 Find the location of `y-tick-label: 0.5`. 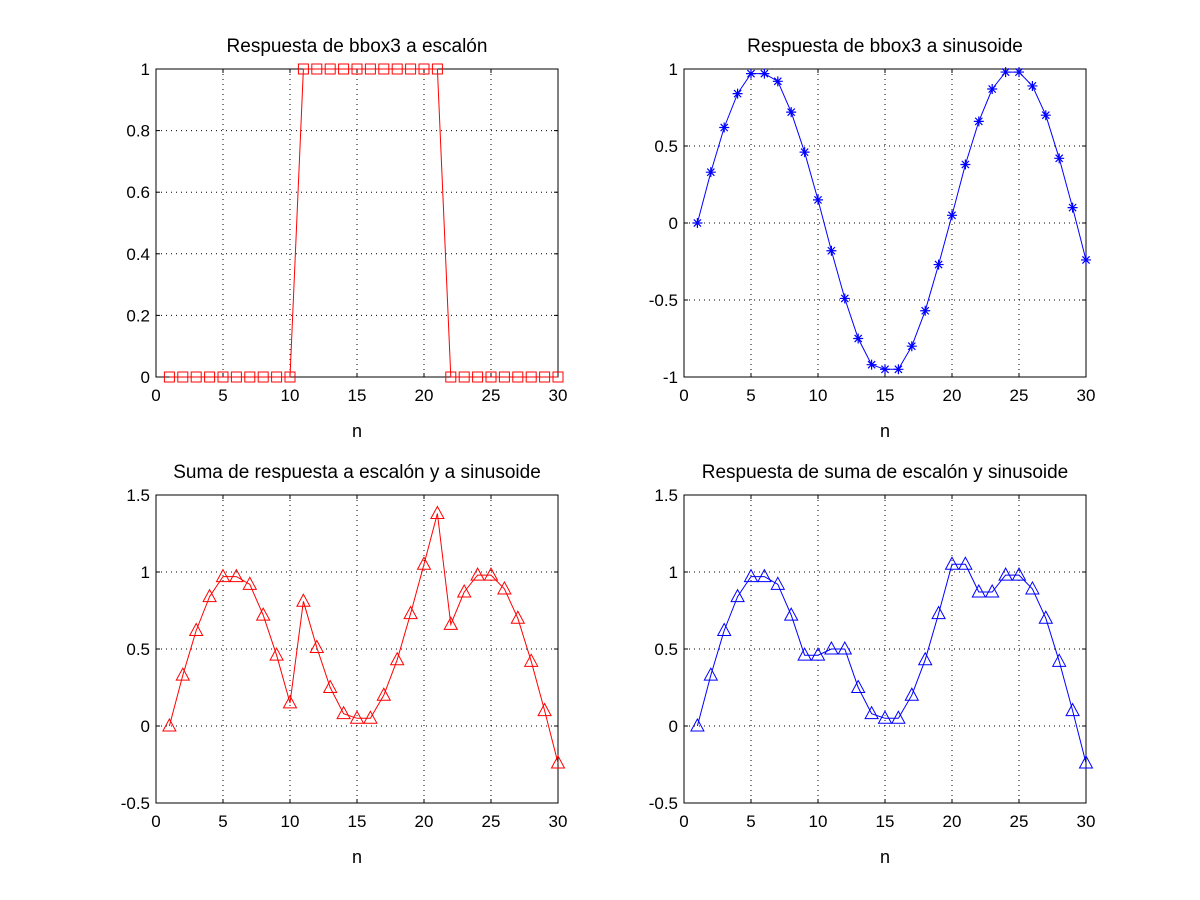

y-tick-label: 0.5 is located at coordinates (138, 649).